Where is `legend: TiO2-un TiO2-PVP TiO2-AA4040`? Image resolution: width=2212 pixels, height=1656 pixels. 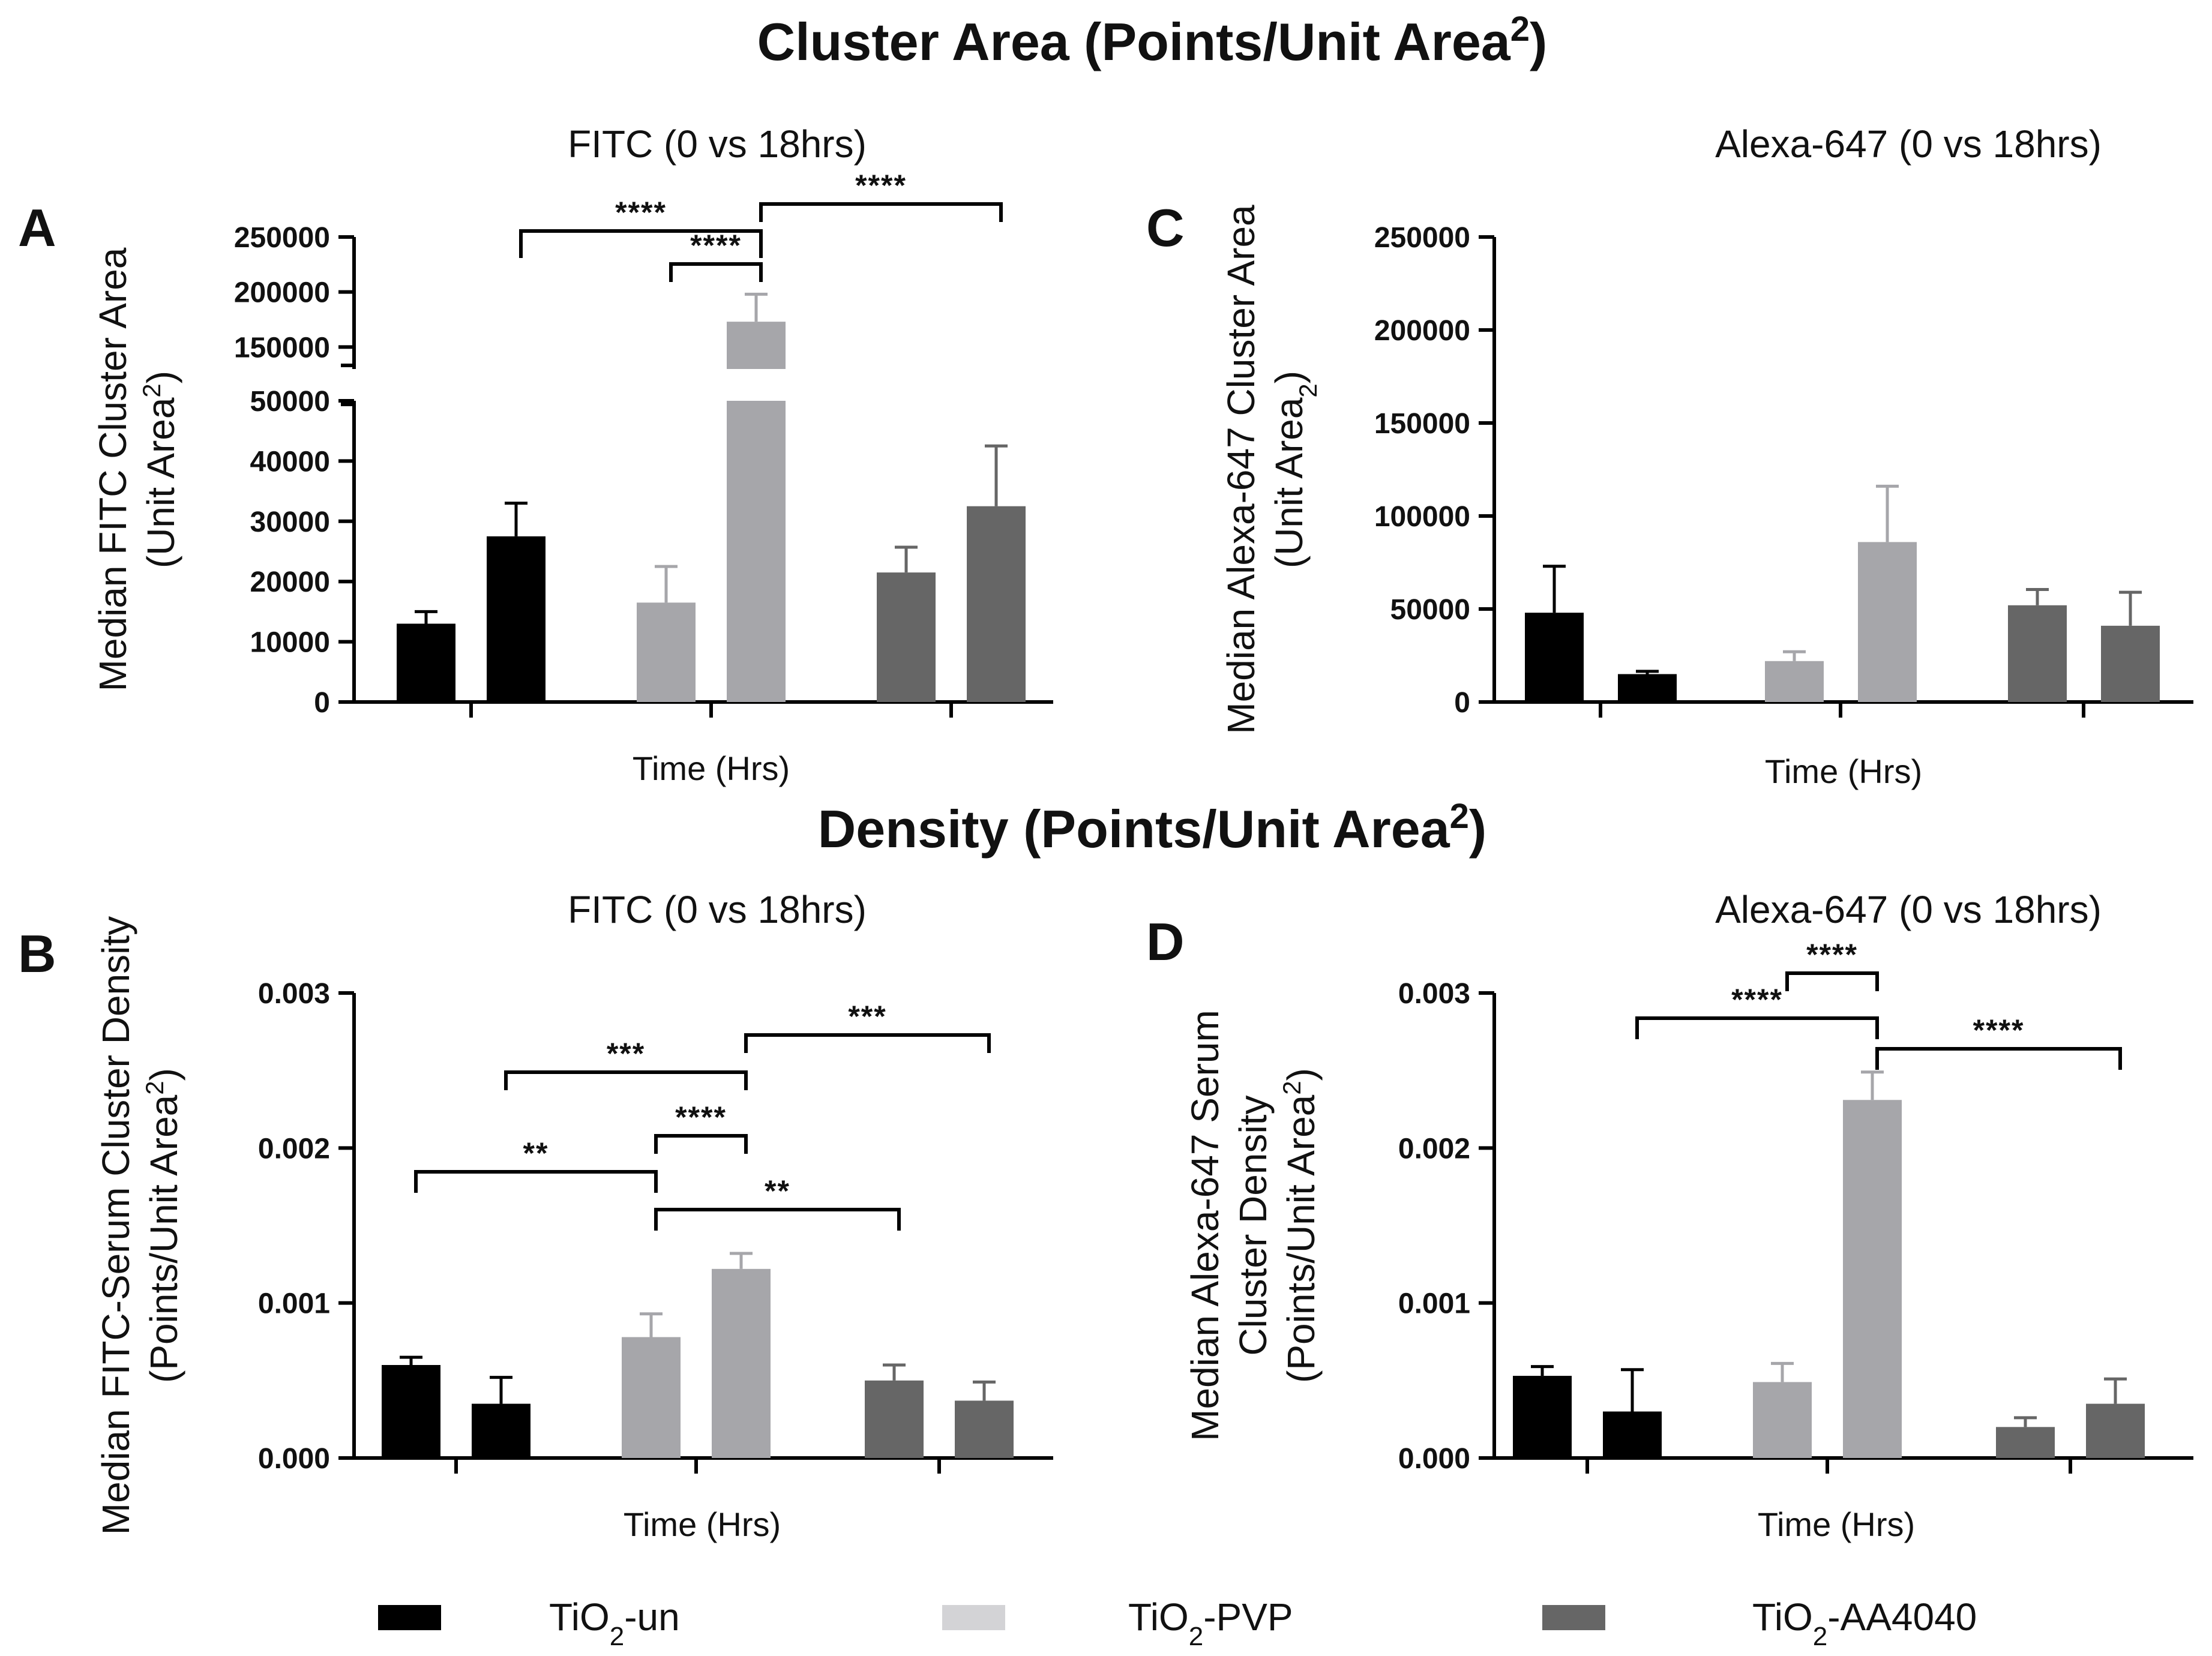
legend: TiO2-un TiO2-PVP TiO2-AA4040 is located at coordinates (1177, 1623).